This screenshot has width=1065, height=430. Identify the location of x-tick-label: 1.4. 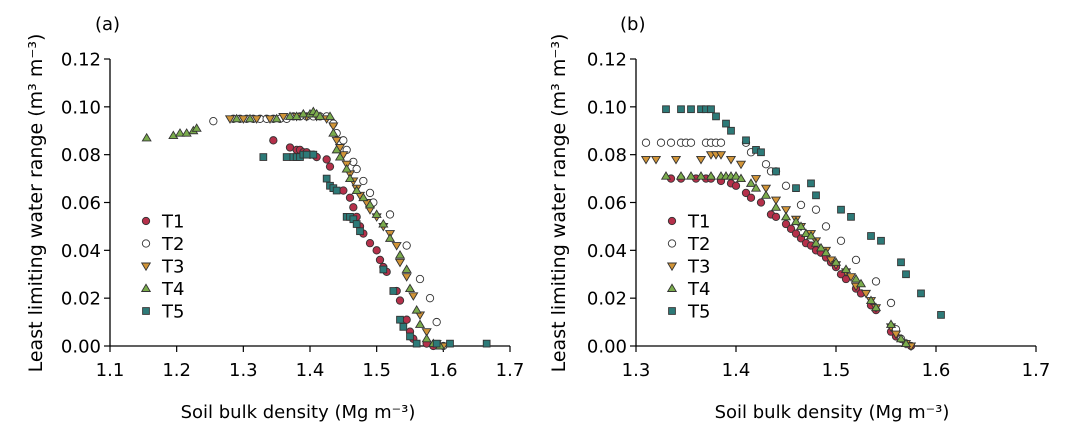
(310, 370).